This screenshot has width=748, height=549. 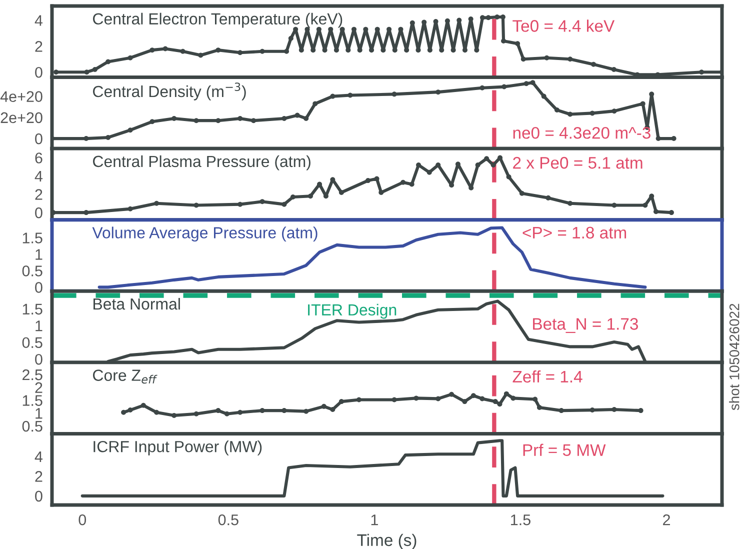 What do you see at coordinates (585, 325) in the screenshot?
I see `annotation: Beta_N = 1.73` at bounding box center [585, 325].